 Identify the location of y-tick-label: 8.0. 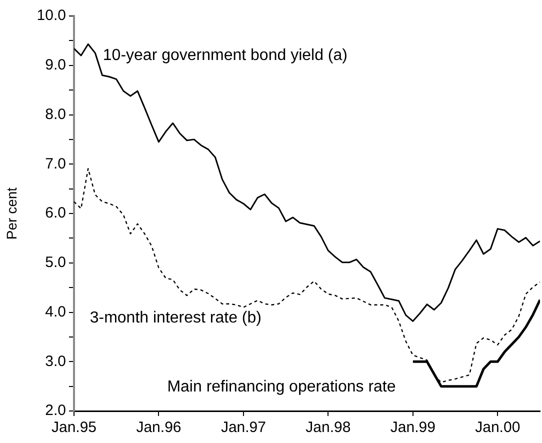
(55, 114).